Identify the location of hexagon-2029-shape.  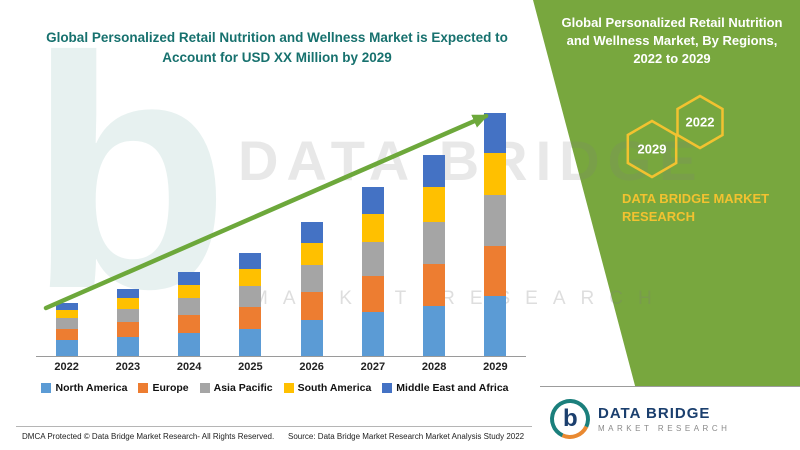
(652, 149).